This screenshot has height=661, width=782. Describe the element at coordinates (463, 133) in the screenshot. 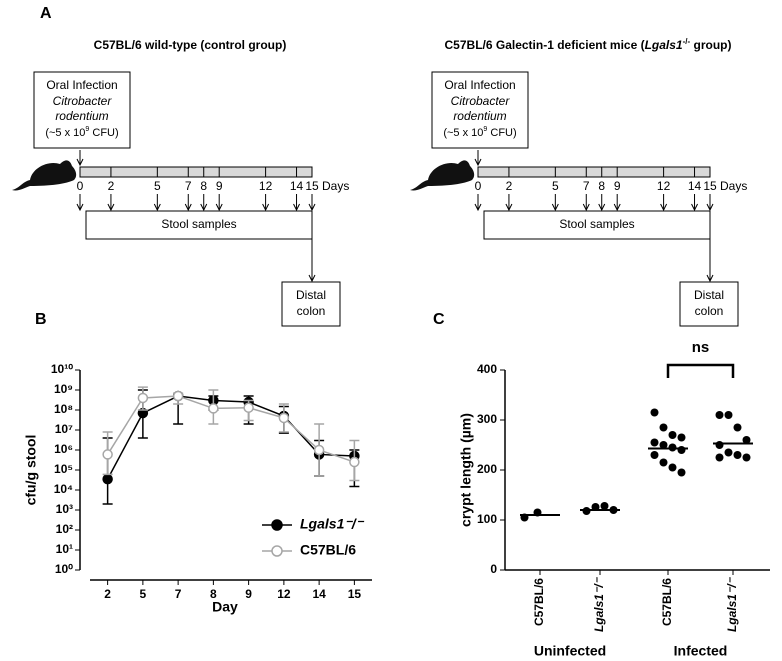

I see `box-part: (~5 x 10` at that location.